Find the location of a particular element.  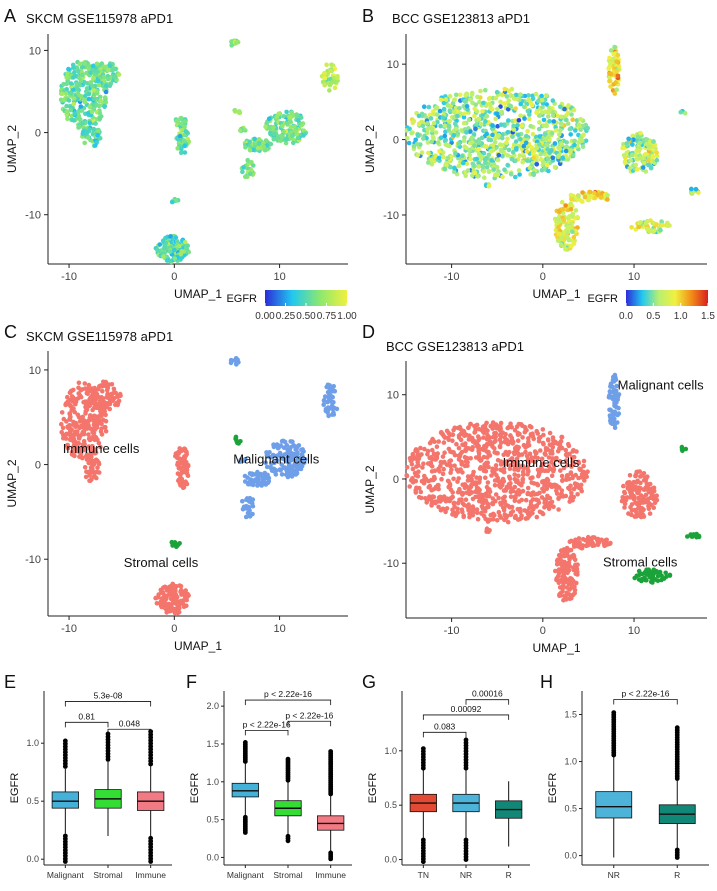

legend-tick-label-a-3: 0.75 is located at coordinates (327, 316).